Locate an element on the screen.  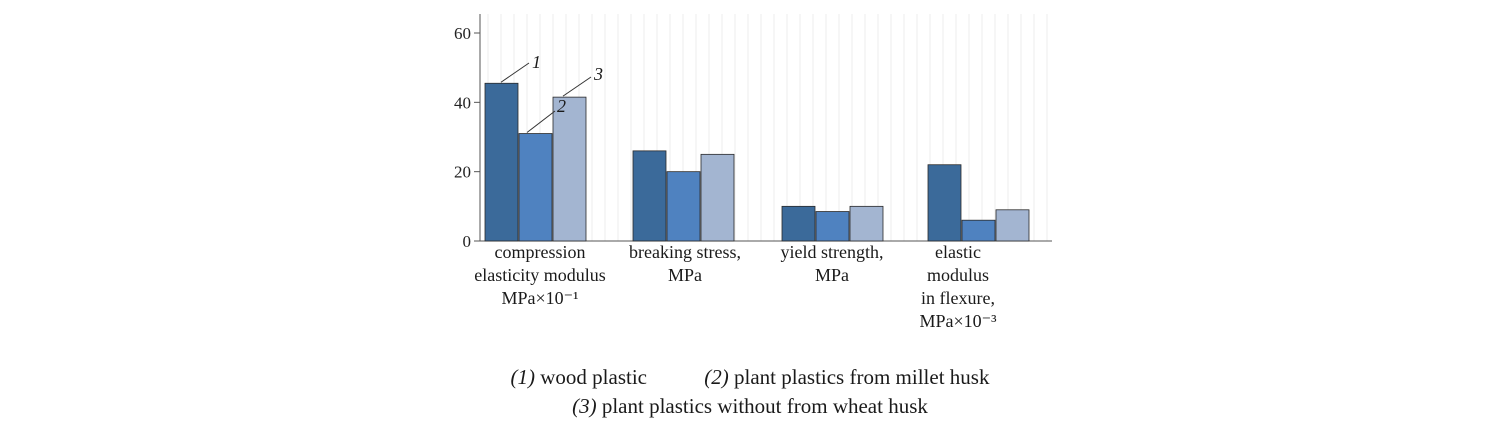
y-tick-label: 20 is located at coordinates (462, 172).